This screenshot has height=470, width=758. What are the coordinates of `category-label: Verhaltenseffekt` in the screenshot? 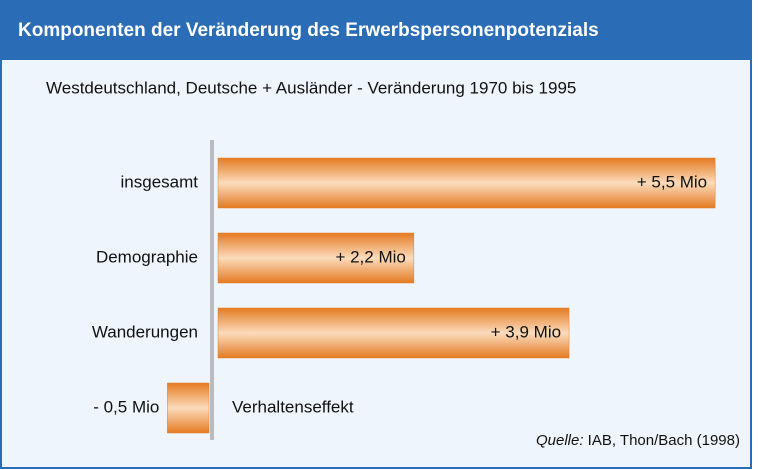 It's located at (293, 406).